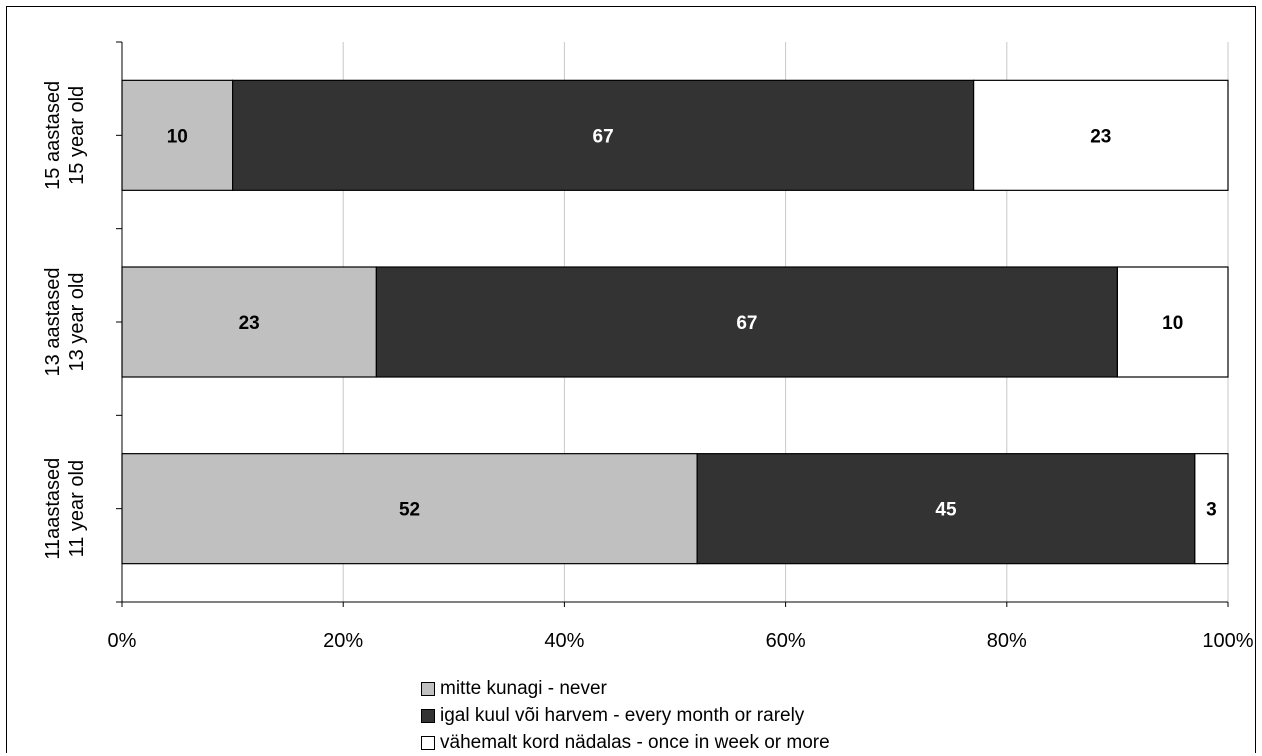 This screenshot has height=756, width=1262. What do you see at coordinates (77, 322) in the screenshot?
I see `category-label-line: 13 year old` at bounding box center [77, 322].